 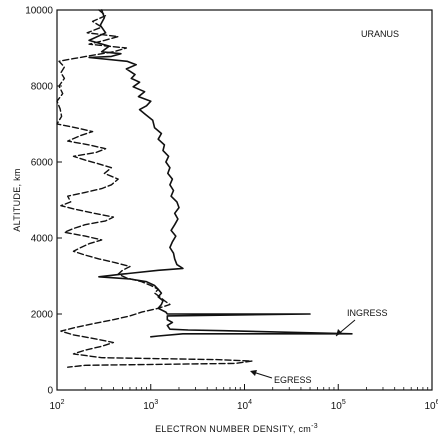 I want to click on chart-title: URANUS, so click(x=380, y=34).